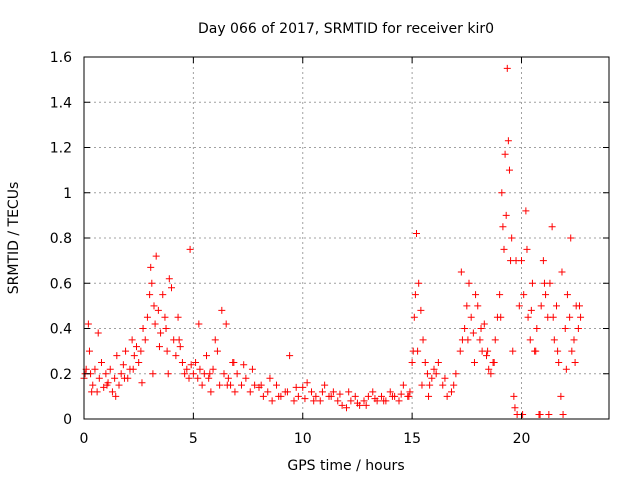 The height and width of the screenshot is (480, 640). I want to click on y-tick-label: 0.6, so click(61, 284).